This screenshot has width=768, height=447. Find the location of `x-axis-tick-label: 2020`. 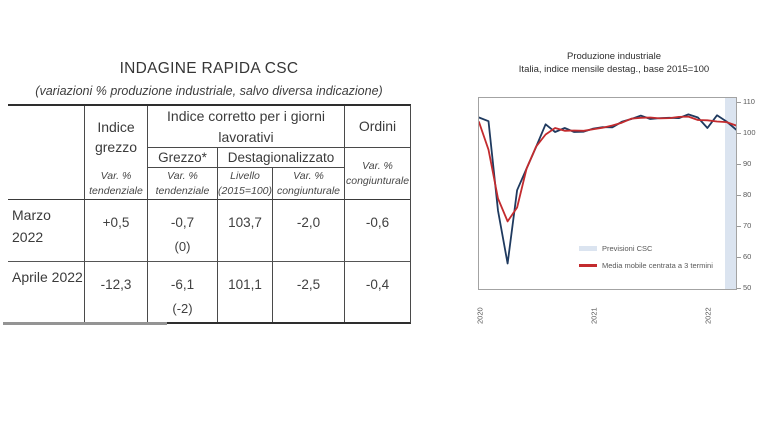

x-axis-tick-label: 2020 is located at coordinates (480, 315).